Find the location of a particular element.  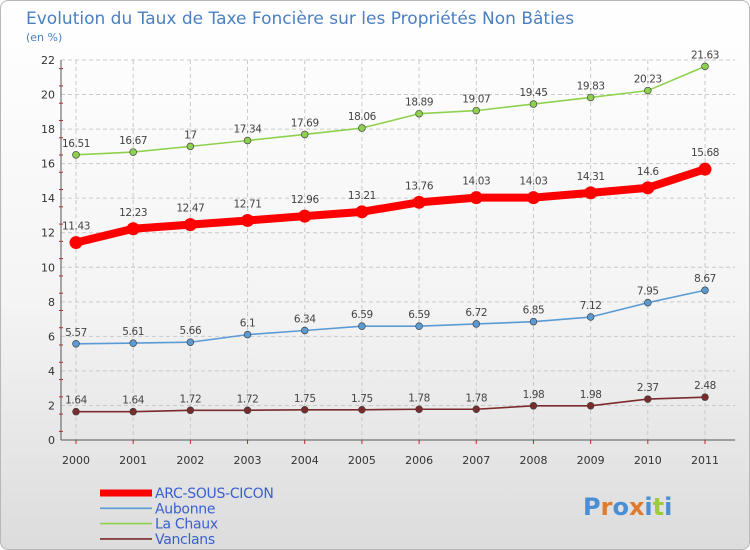

data-label: 5.57 is located at coordinates (76, 333).